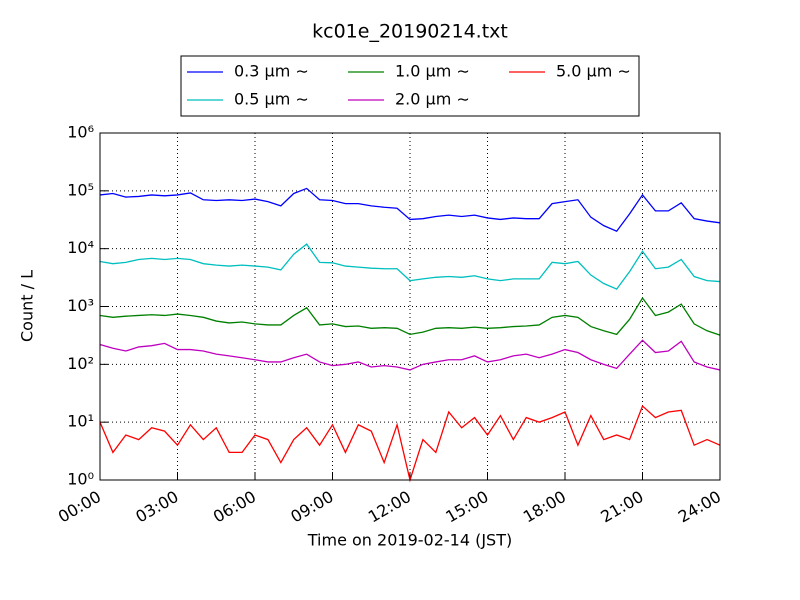  What do you see at coordinates (593, 71) in the screenshot?
I see `legend-label: 5.0 μm ∼` at bounding box center [593, 71].